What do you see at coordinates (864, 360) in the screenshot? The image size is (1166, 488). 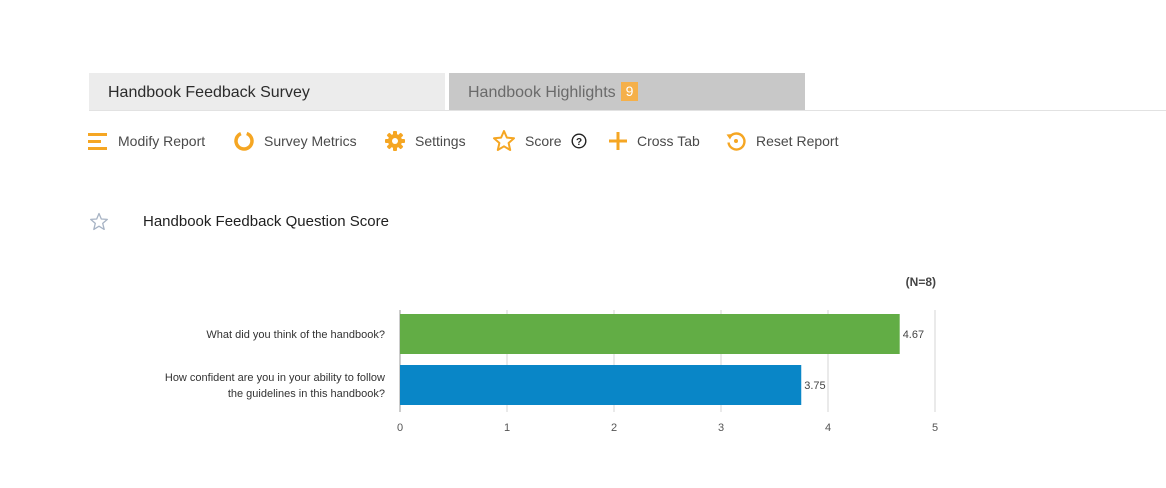 I see `value-labels: 4.67 3.75` at bounding box center [864, 360].